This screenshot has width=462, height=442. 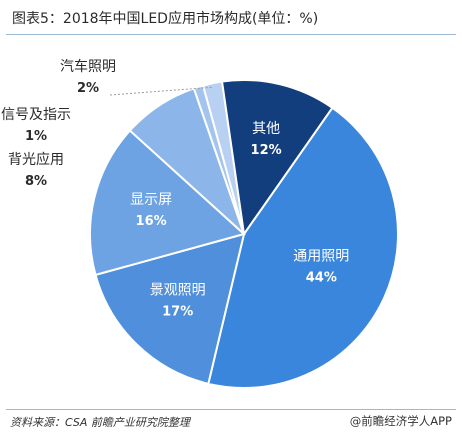 I want to click on slice-2-label: 景观照明, so click(x=178, y=291).